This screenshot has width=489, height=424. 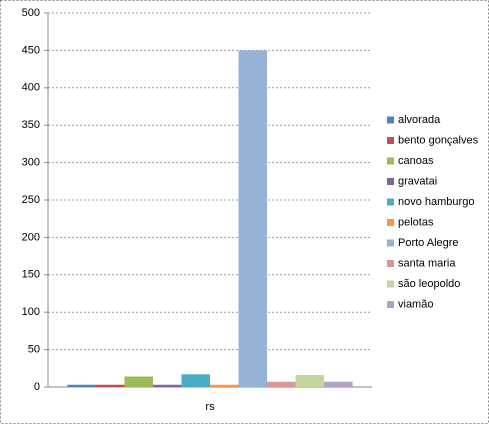 I want to click on y-tick-label: 50, so click(x=34, y=350).